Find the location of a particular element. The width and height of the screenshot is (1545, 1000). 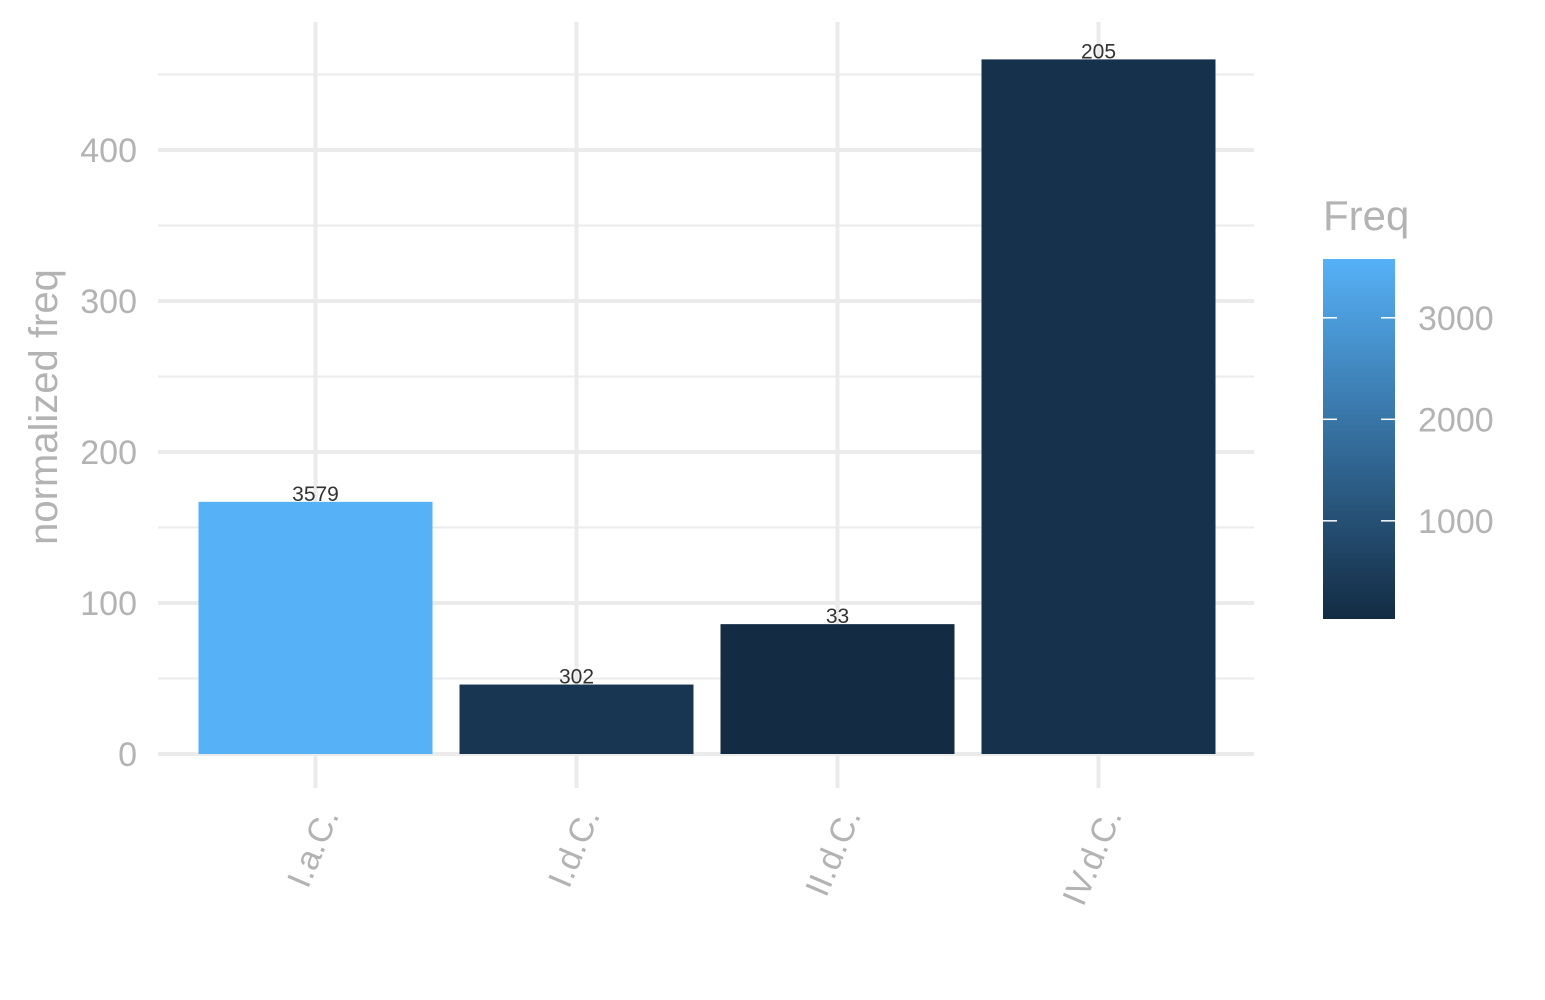

y-tick-label: 0 is located at coordinates (127, 755).